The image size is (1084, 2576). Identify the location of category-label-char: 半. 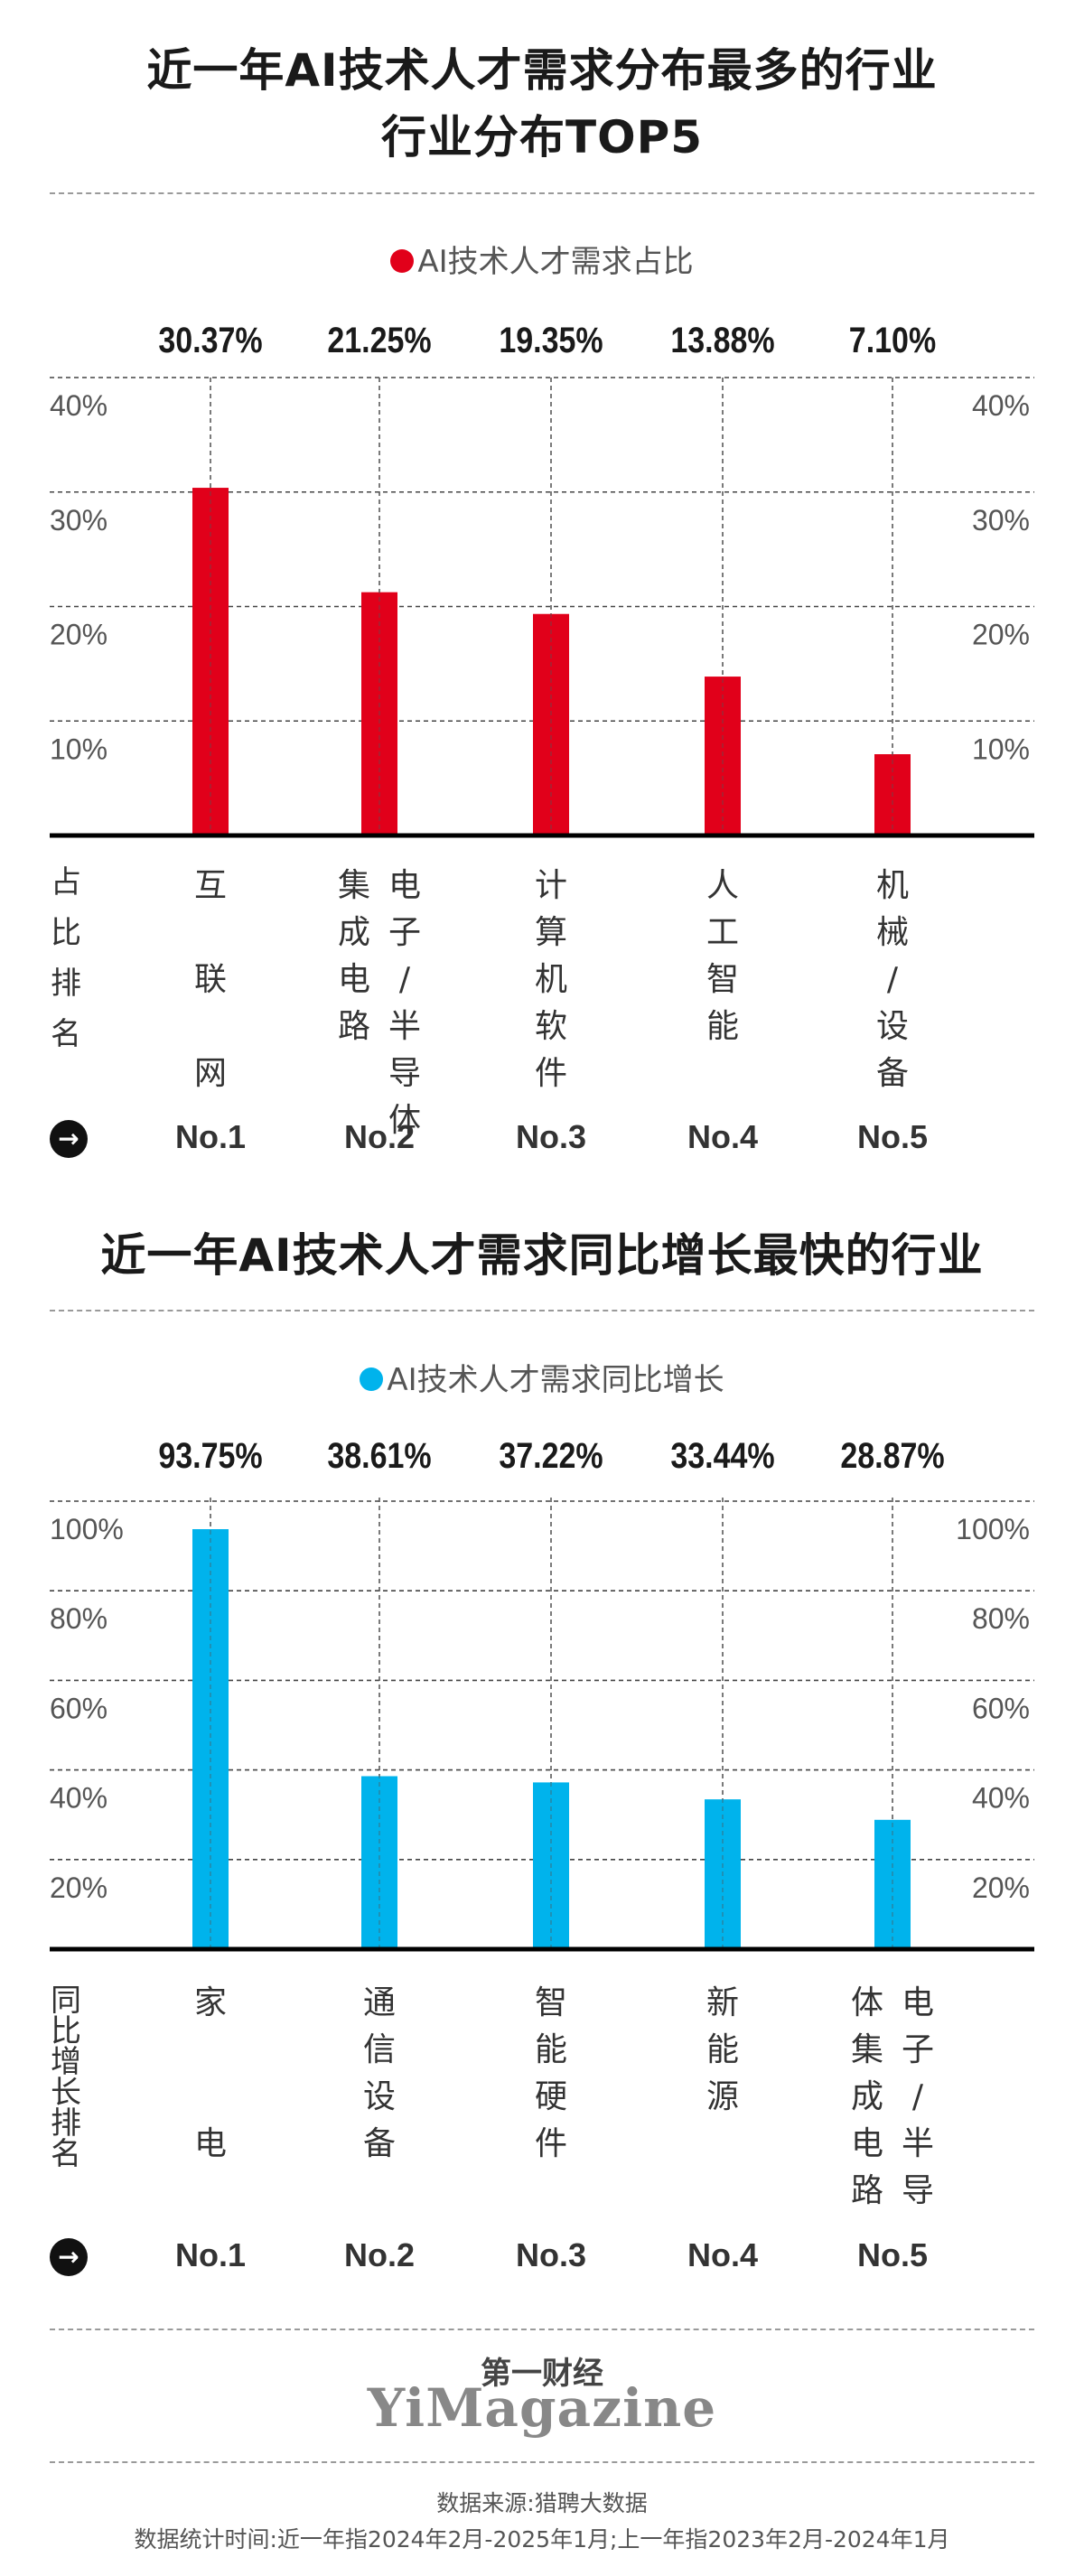
(918, 2143).